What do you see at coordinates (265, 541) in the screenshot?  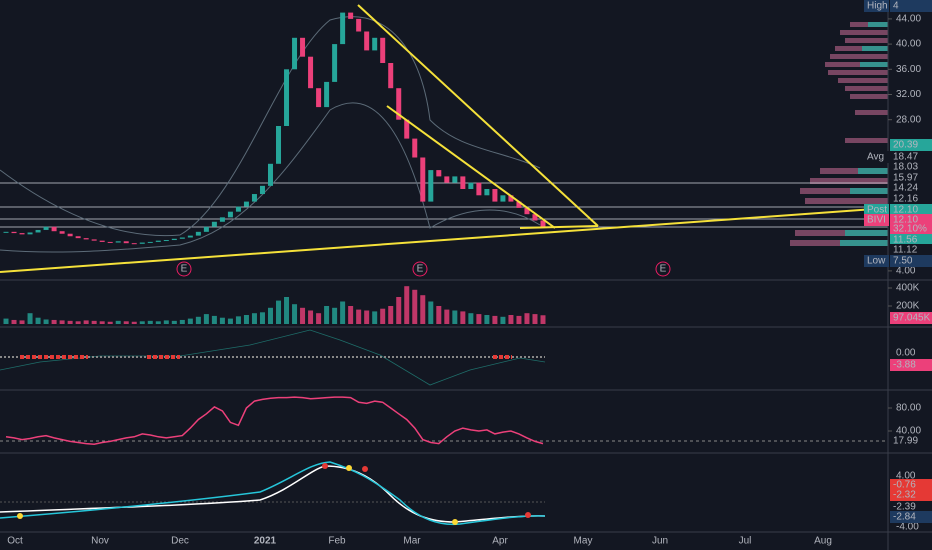 I see `time-label: 2021` at bounding box center [265, 541].